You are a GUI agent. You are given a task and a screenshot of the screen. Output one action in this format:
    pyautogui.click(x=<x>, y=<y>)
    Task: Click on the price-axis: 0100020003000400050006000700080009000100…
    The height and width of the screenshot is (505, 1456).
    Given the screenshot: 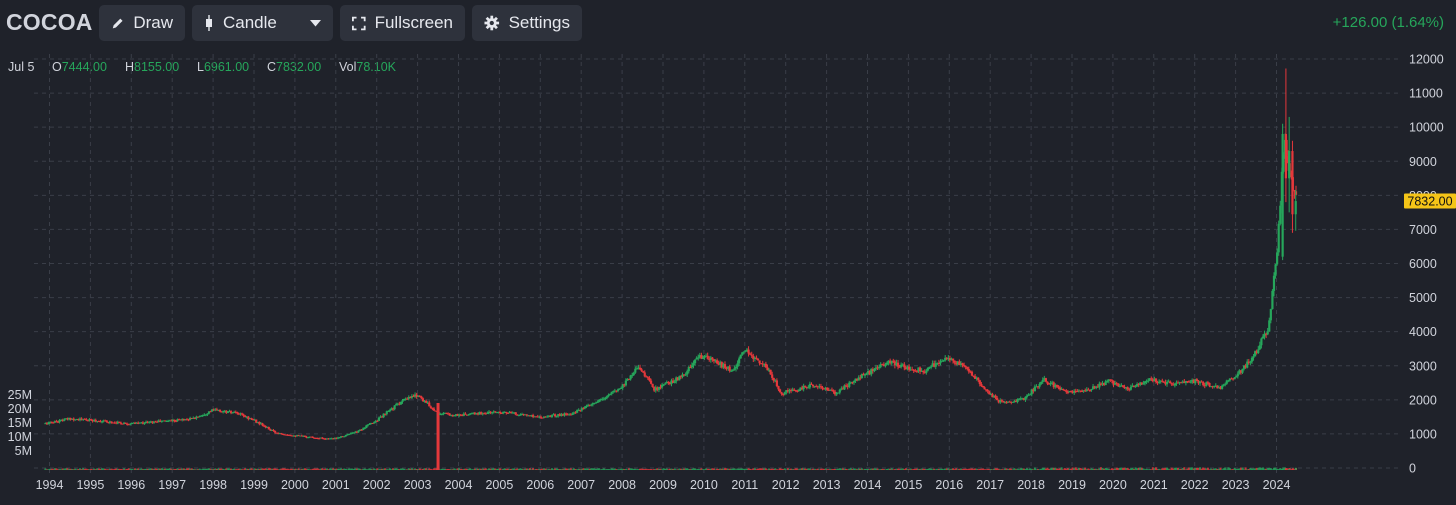 What is the action you would take?
    pyautogui.click(x=1426, y=264)
    